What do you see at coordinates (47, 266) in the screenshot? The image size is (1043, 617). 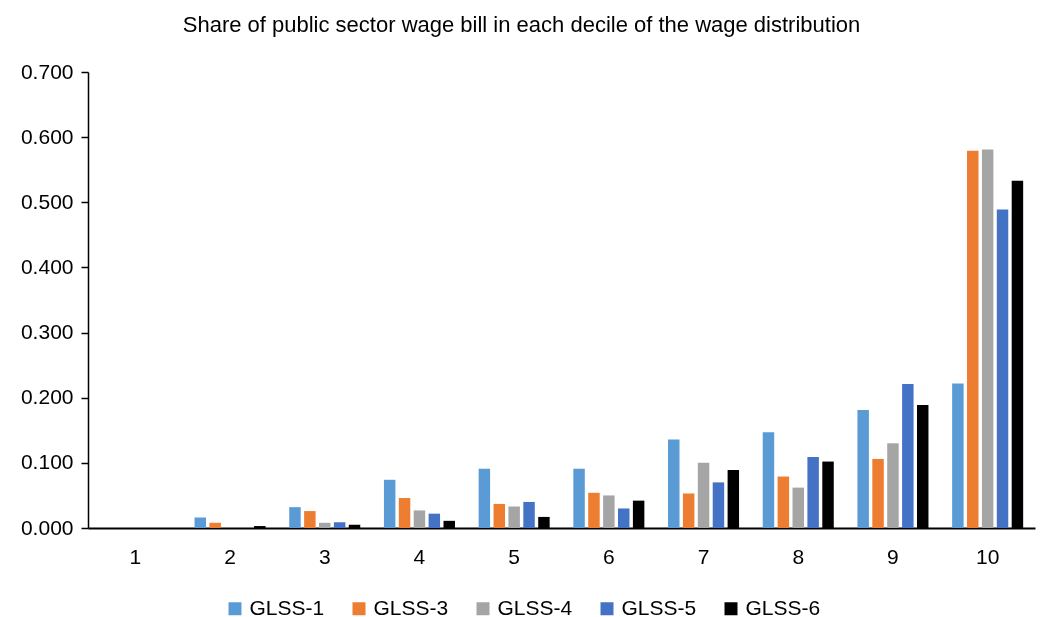 I see `y-tick-label: 0.400` at bounding box center [47, 266].